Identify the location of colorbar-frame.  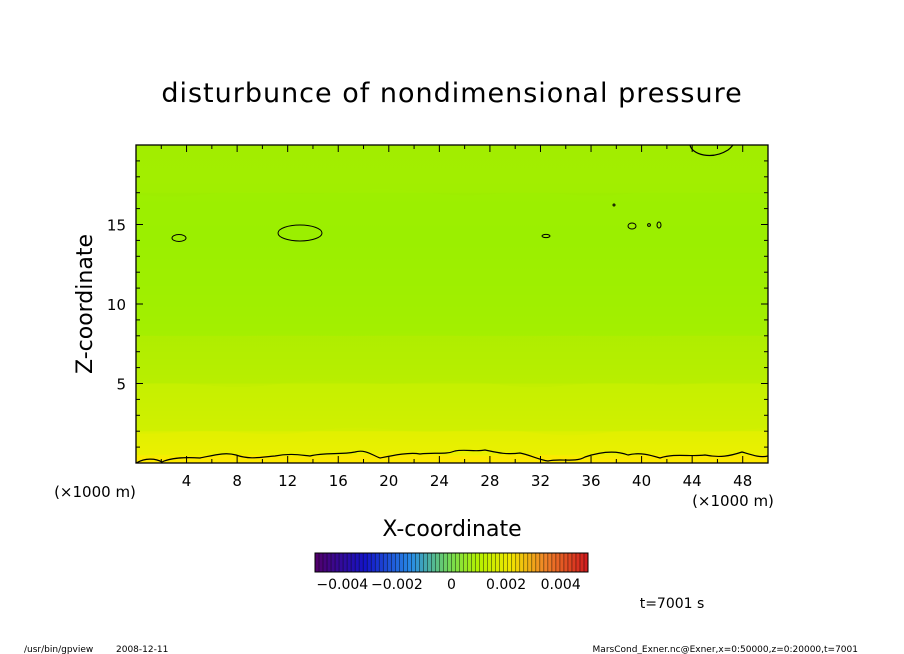
(451, 562).